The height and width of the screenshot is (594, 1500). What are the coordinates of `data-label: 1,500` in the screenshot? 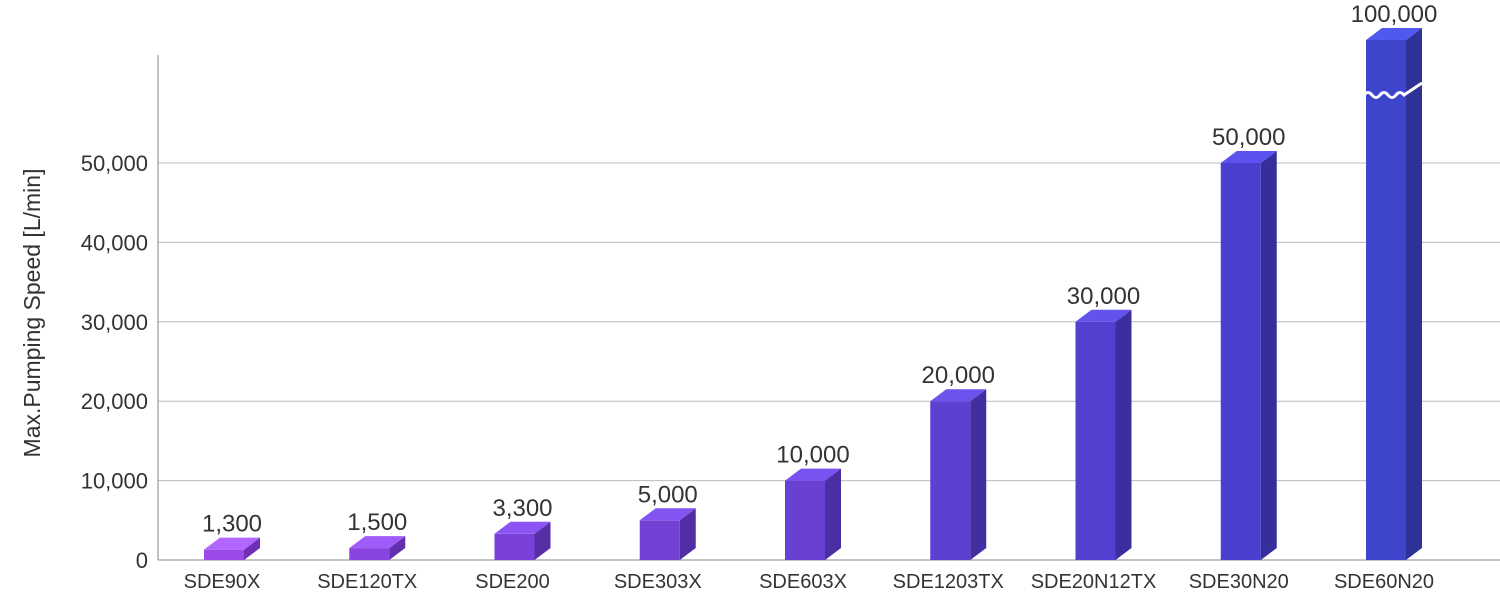 It's located at (377, 522).